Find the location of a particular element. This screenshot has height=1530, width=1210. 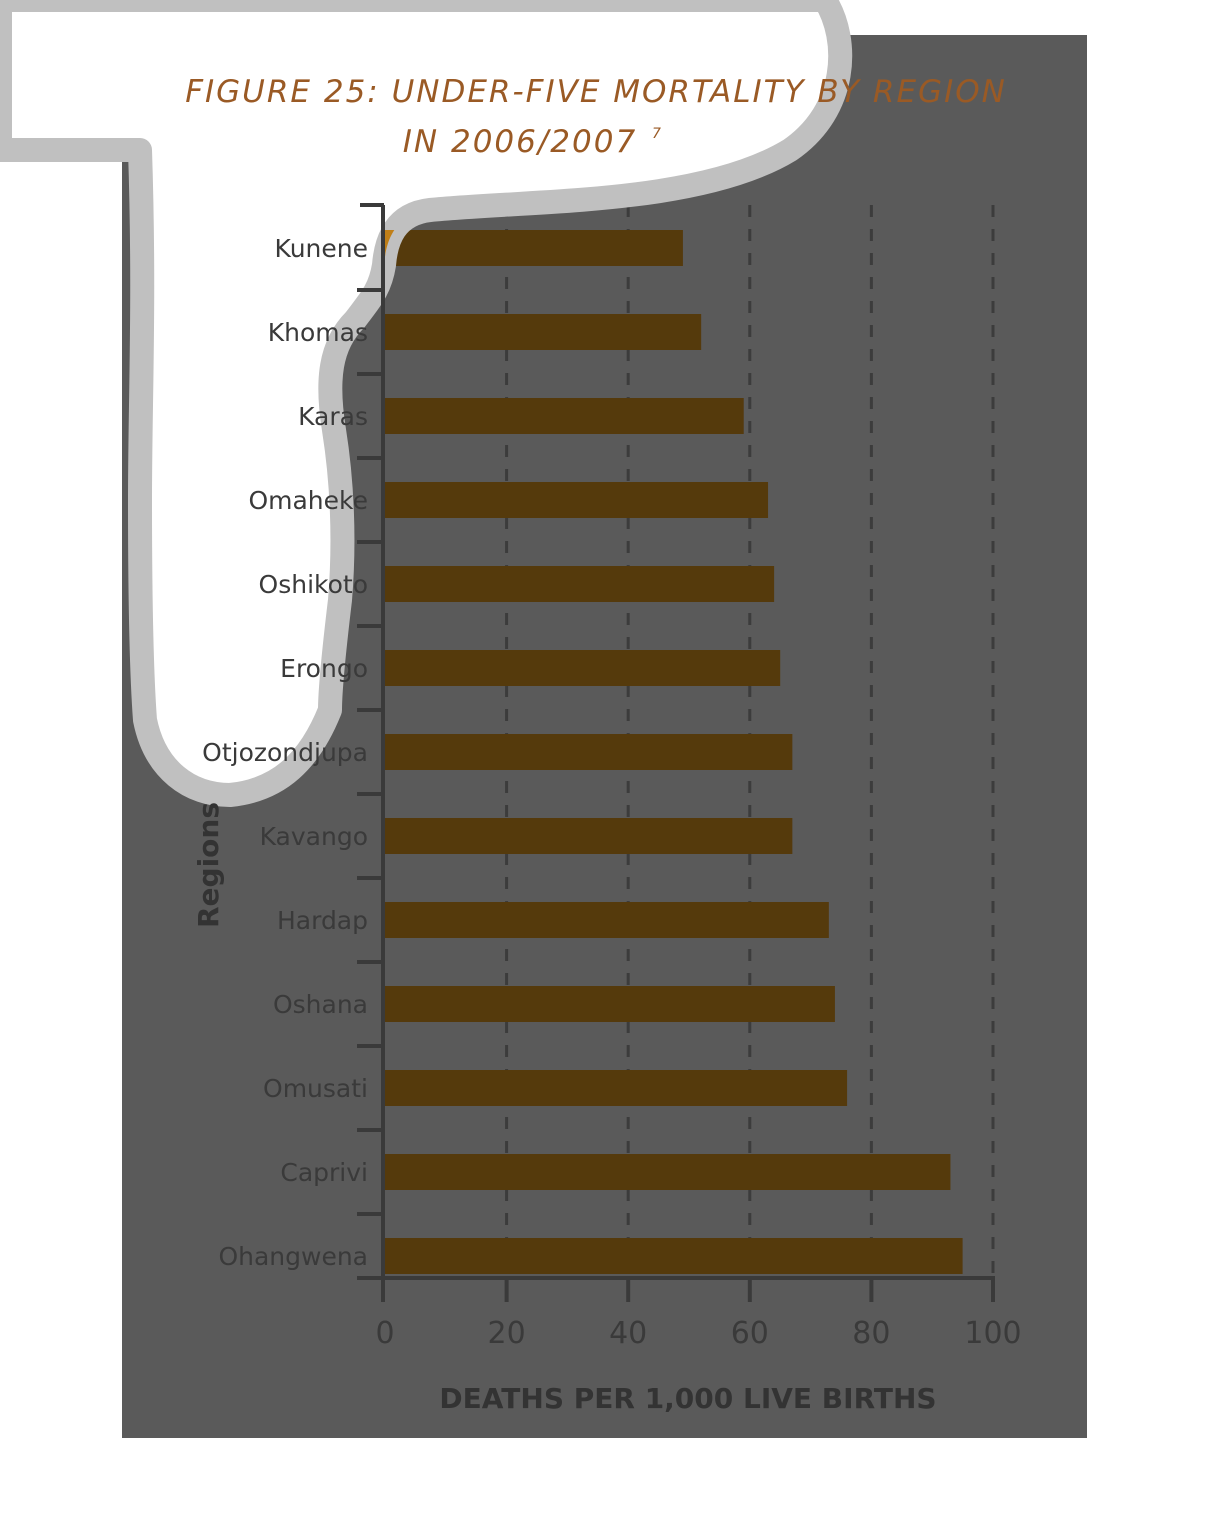

category-label-oshana: Oshana is located at coordinates (320, 1004).